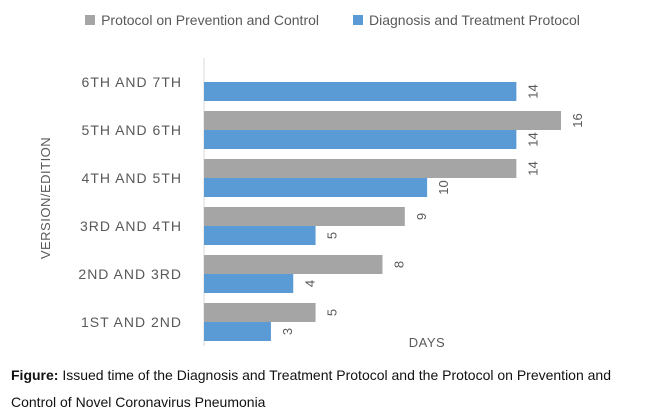 This screenshot has height=416, width=665. What do you see at coordinates (532, 168) in the screenshot?
I see `data-label-protocol-on-prevention-and-control-4th-and-5th: 14` at bounding box center [532, 168].